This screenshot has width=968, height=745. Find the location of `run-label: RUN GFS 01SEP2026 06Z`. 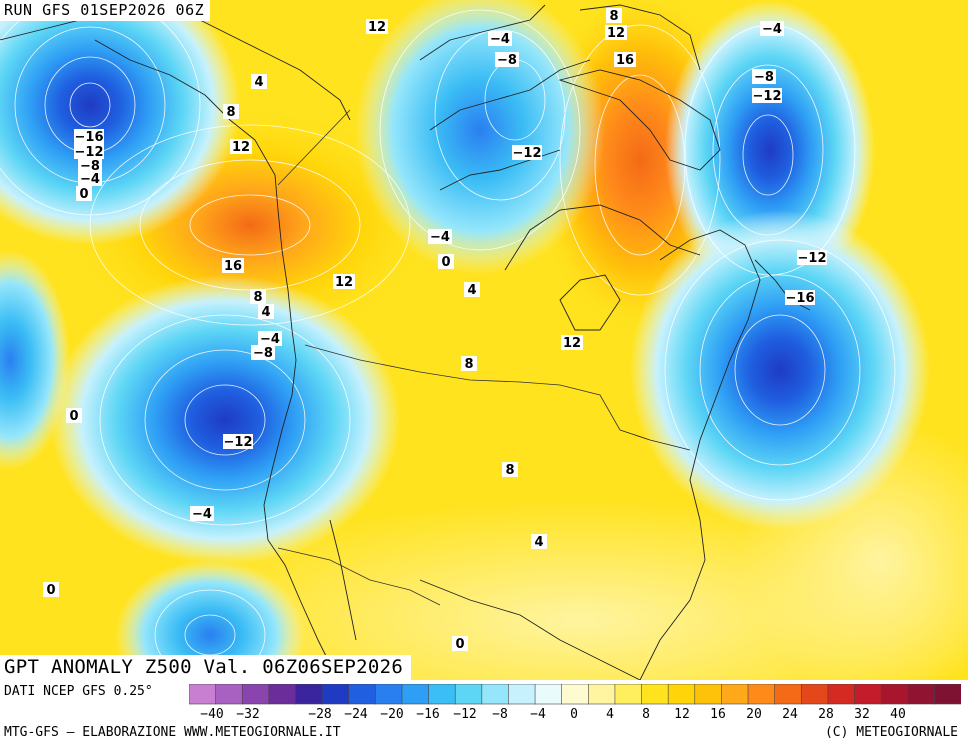

run-label: RUN GFS 01SEP2026 06Z is located at coordinates (105, 10).